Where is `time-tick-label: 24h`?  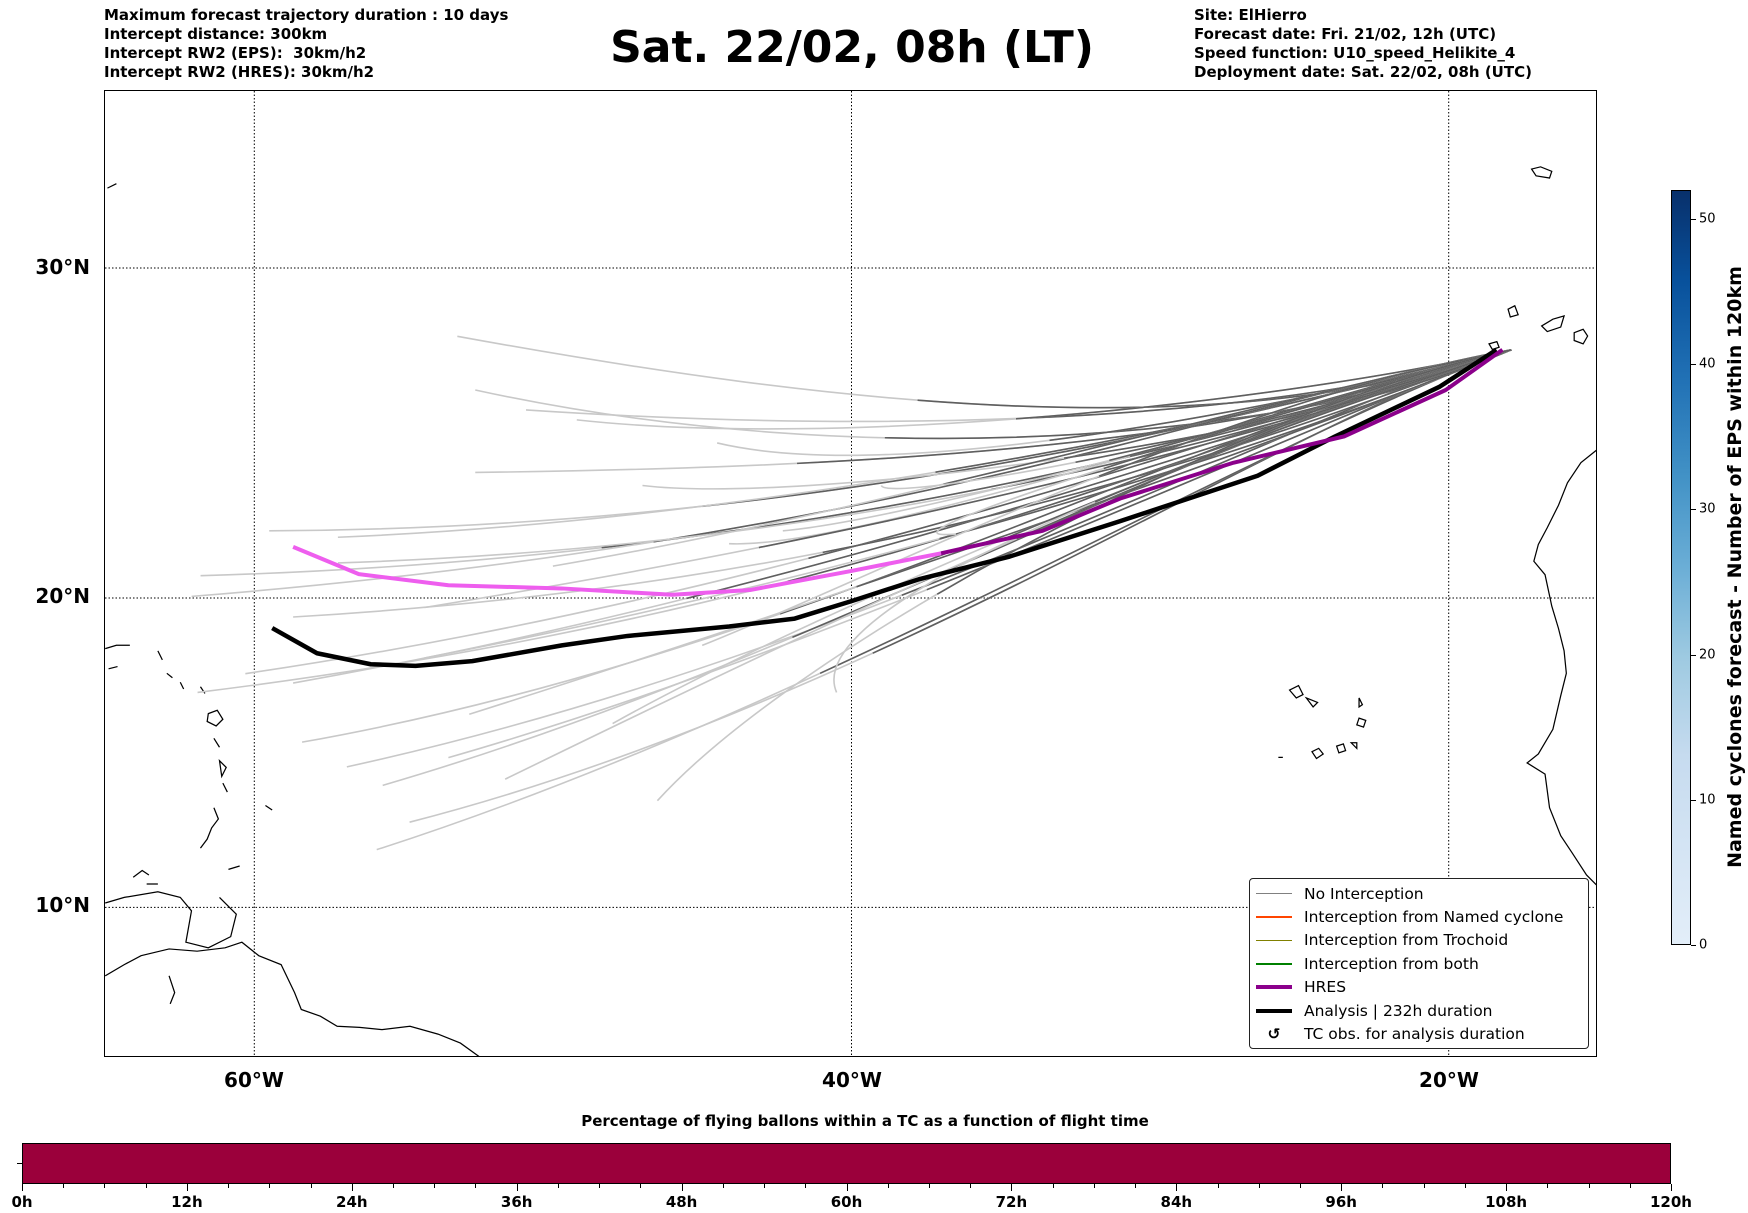
time-tick-label: 24h is located at coordinates (352, 1202).